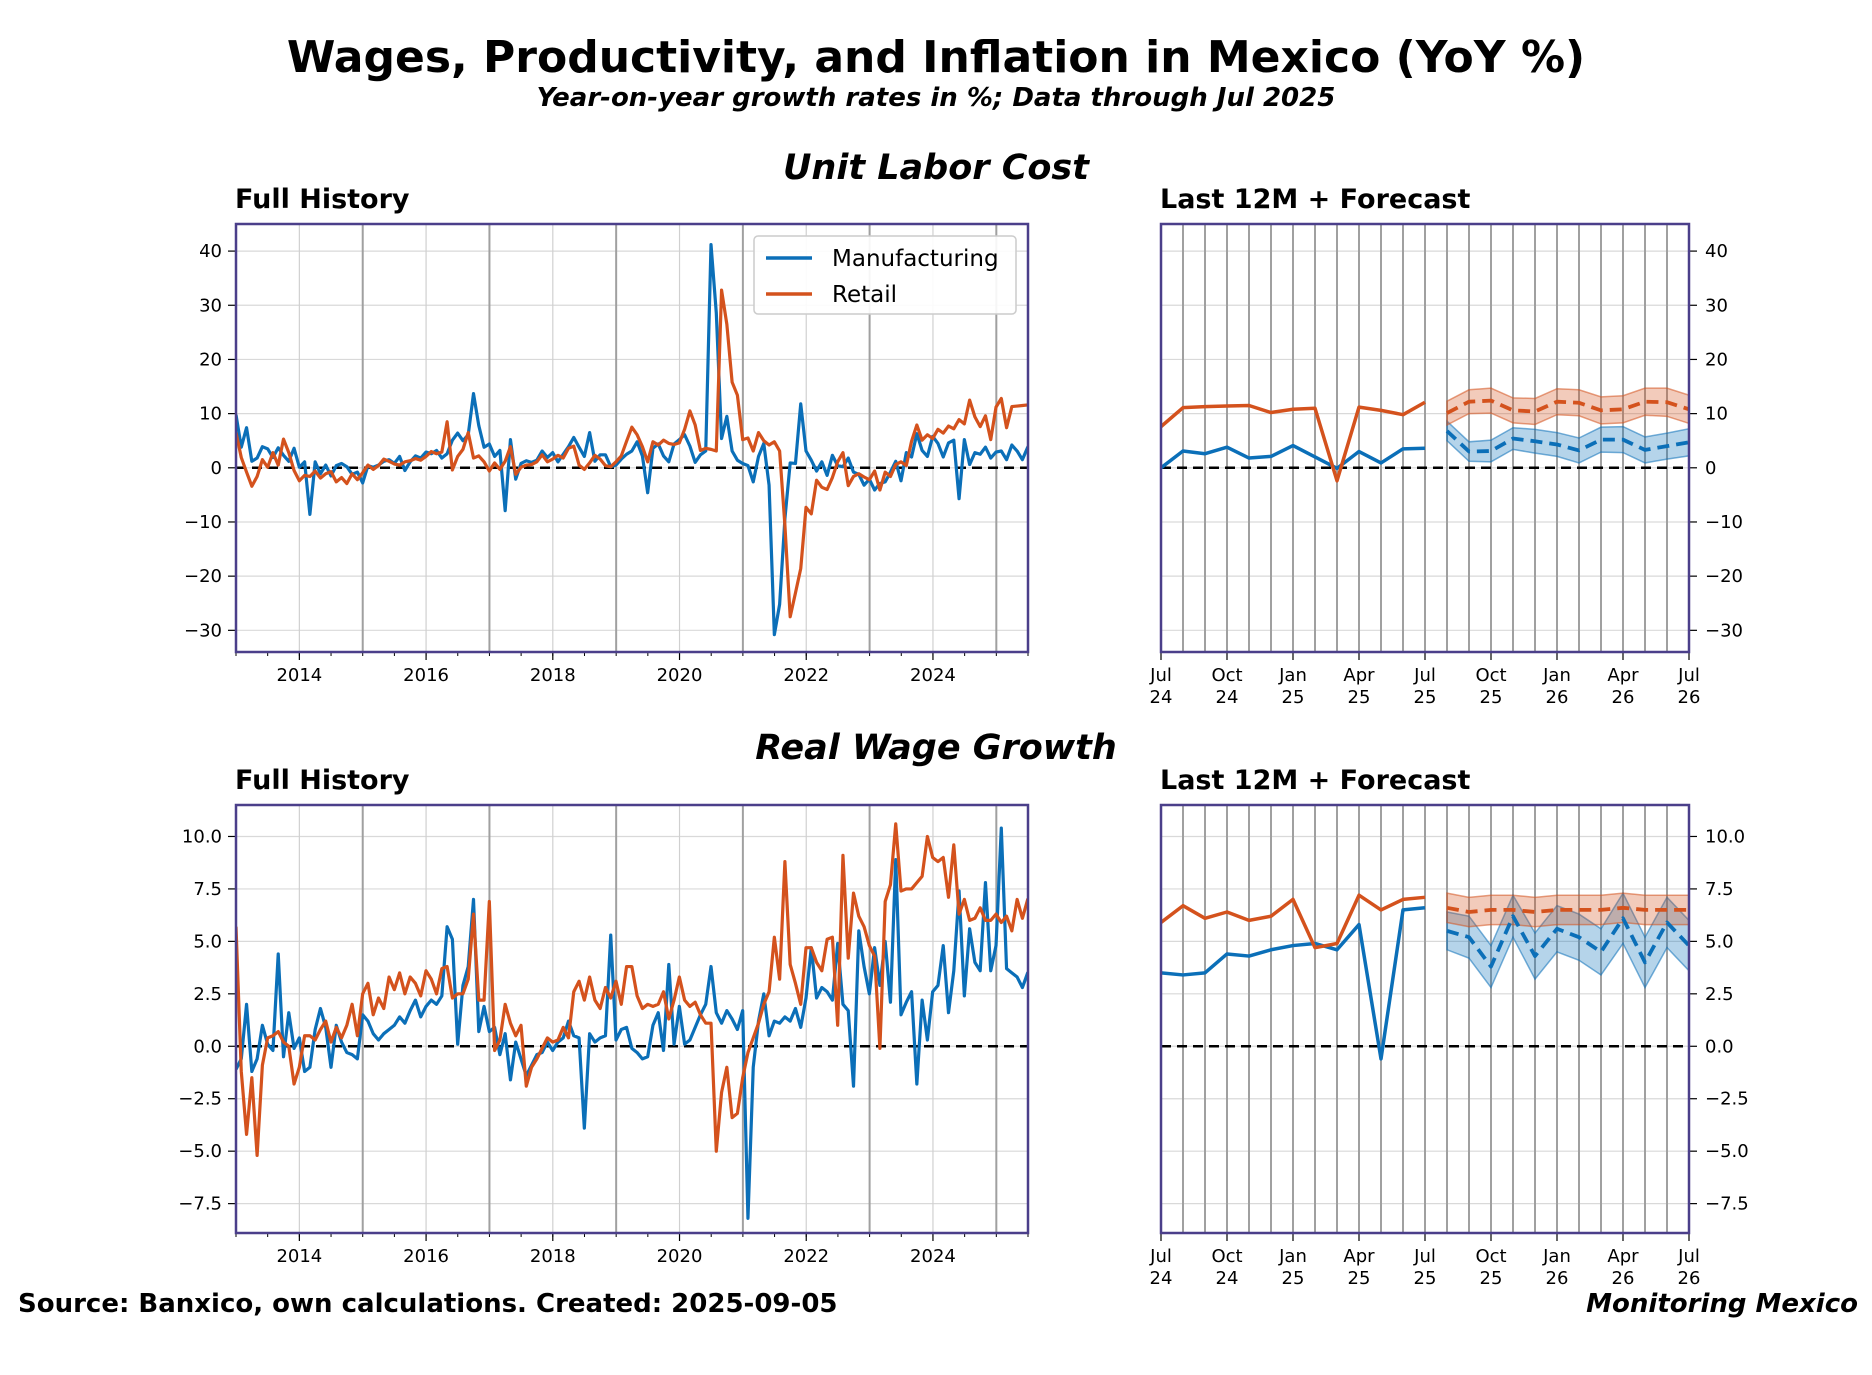 This screenshot has height=1375, width=1872. Describe the element at coordinates (207, 941) in the screenshot. I see `rwg-full-ytick-label: 5.0` at that location.